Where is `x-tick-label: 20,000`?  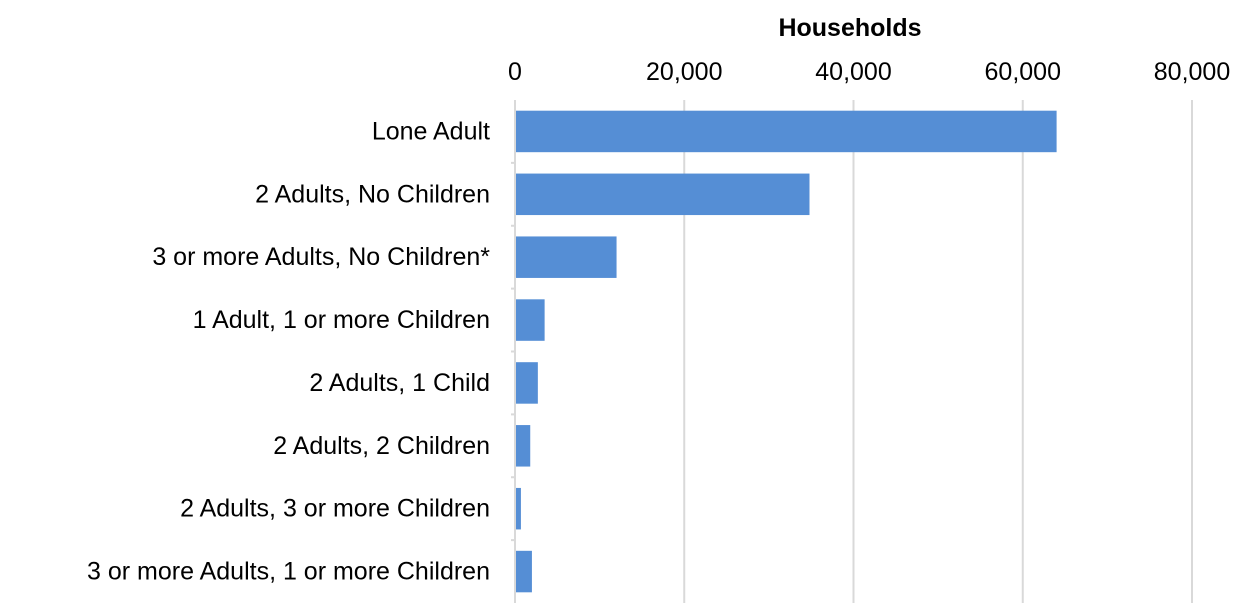 x-tick-label: 20,000 is located at coordinates (684, 72).